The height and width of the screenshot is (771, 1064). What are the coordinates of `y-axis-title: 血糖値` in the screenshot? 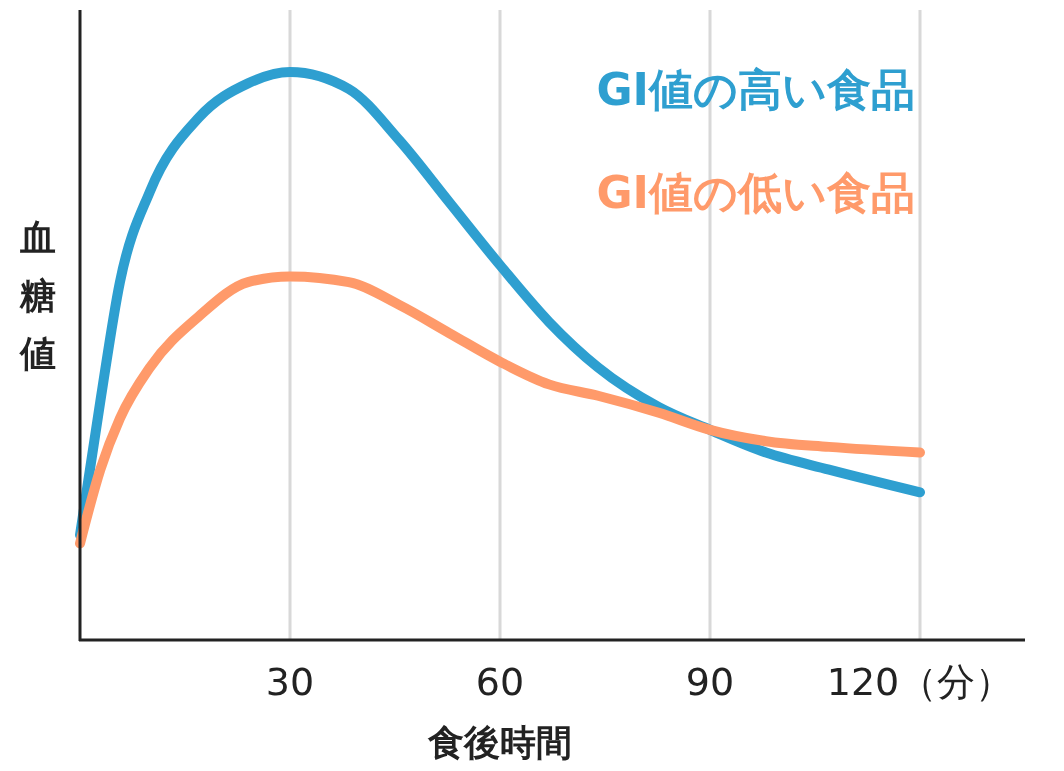 It's located at (37, 295).